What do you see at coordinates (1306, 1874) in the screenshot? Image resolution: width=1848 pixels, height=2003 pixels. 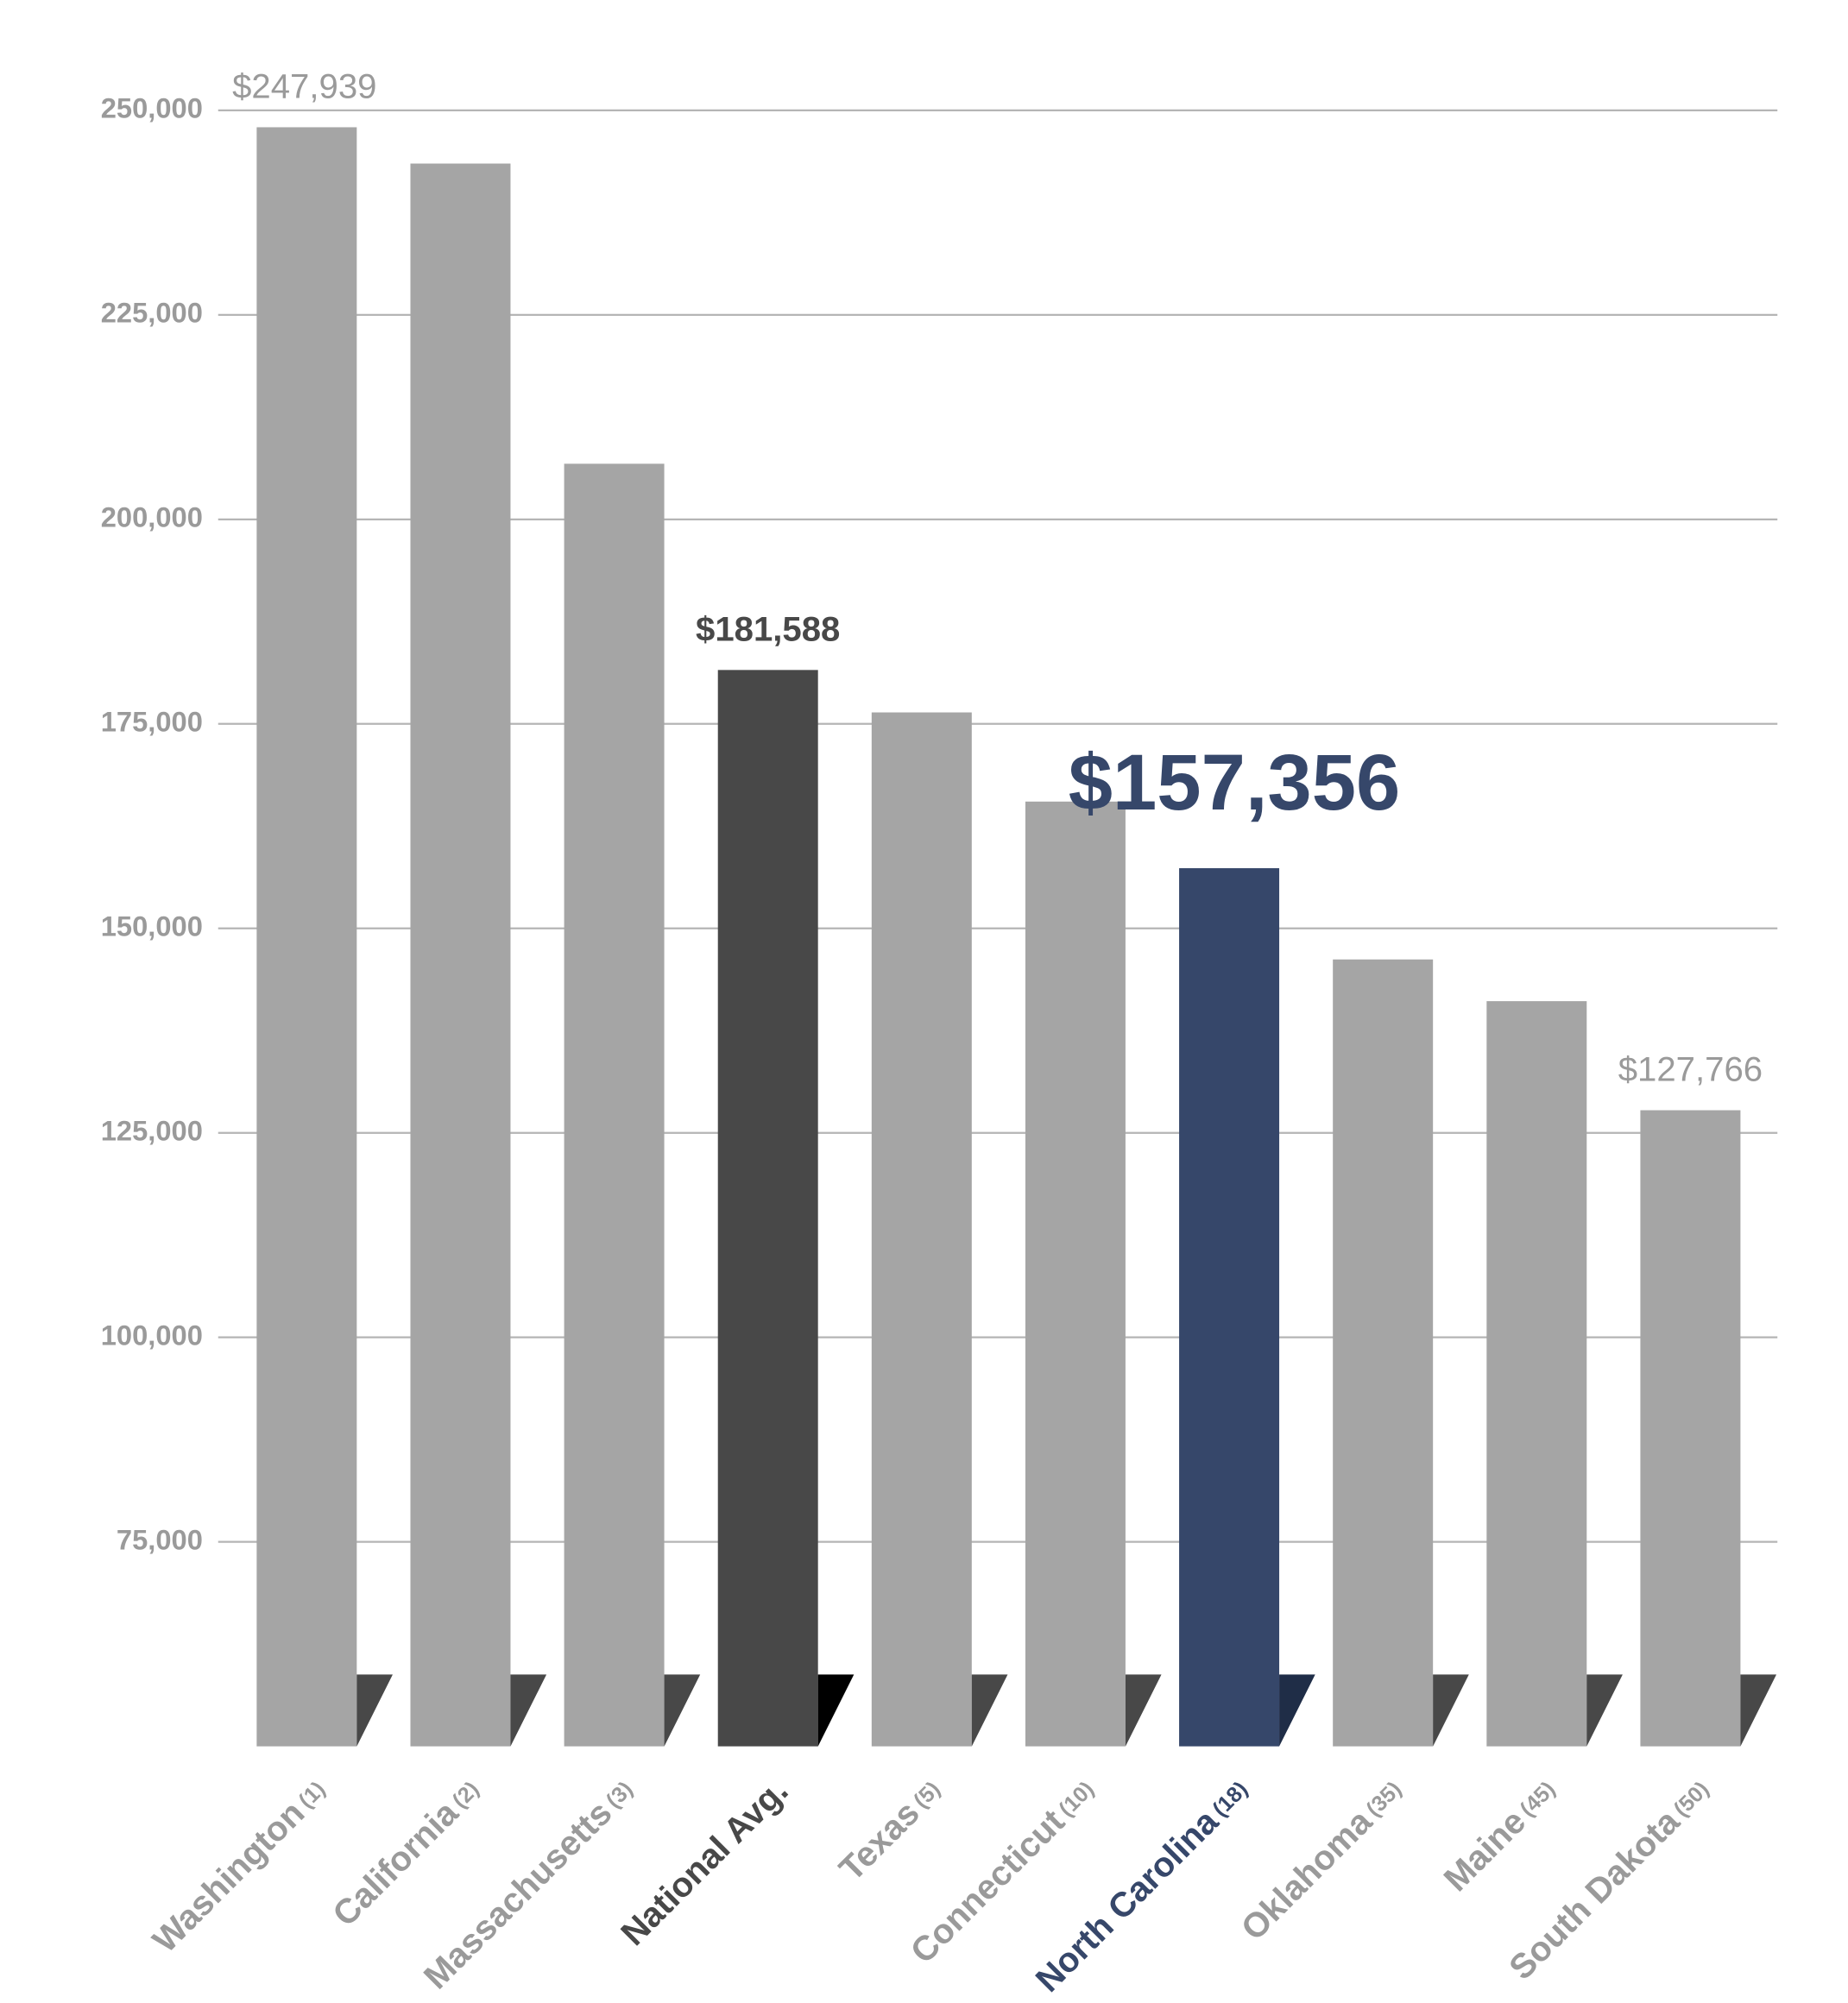 I see `category-name: Oklahoma` at bounding box center [1306, 1874].